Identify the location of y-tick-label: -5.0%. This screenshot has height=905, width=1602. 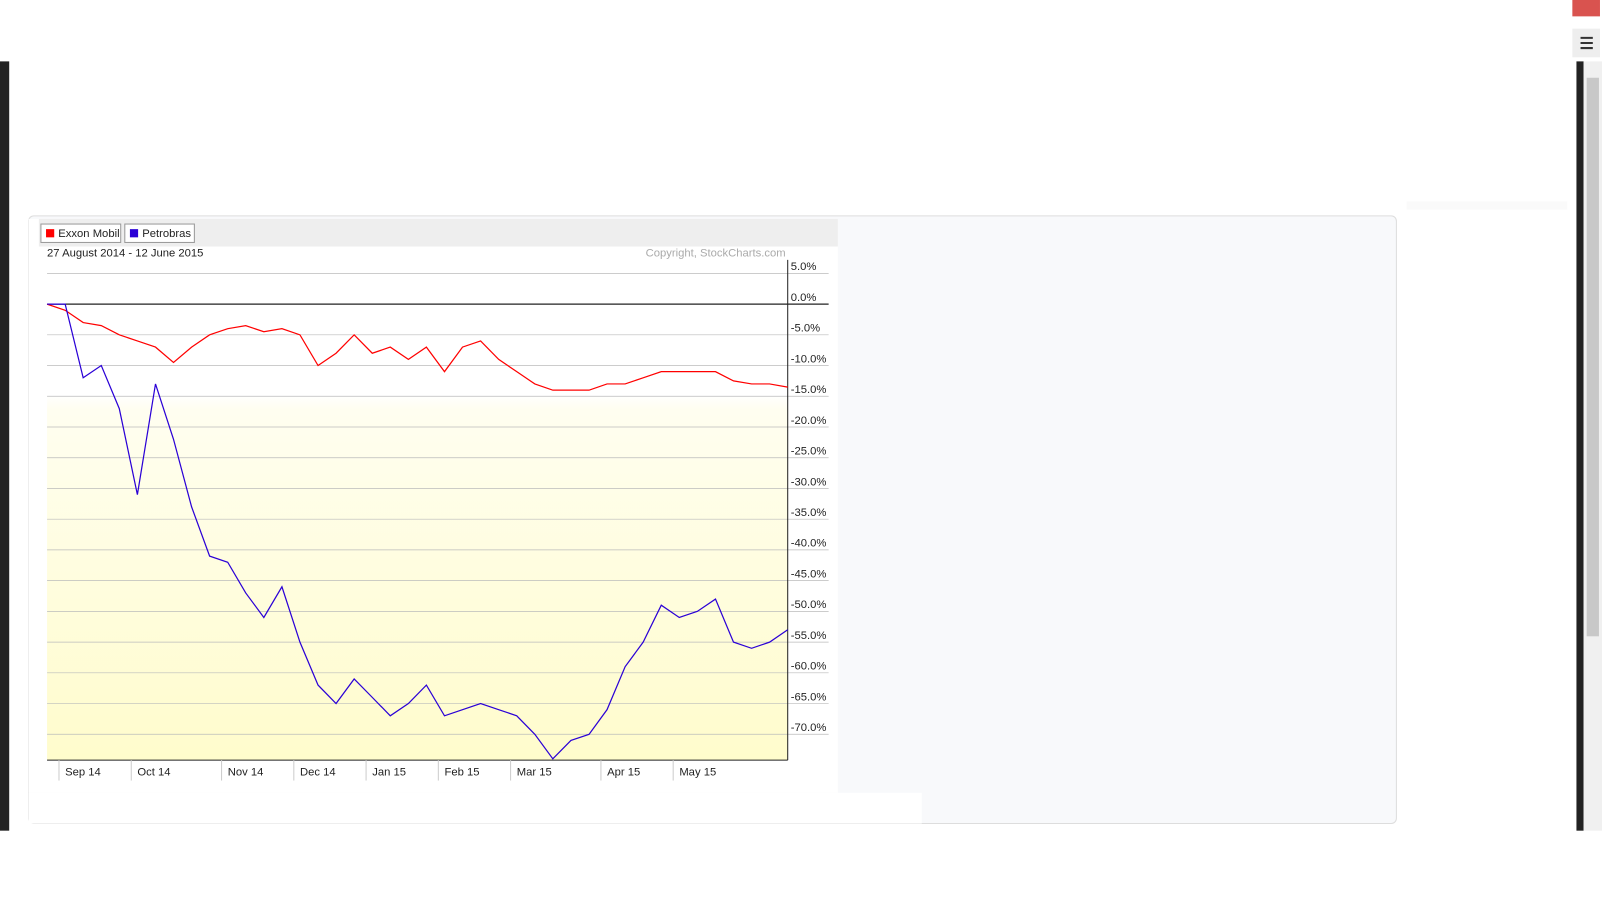
(805, 329).